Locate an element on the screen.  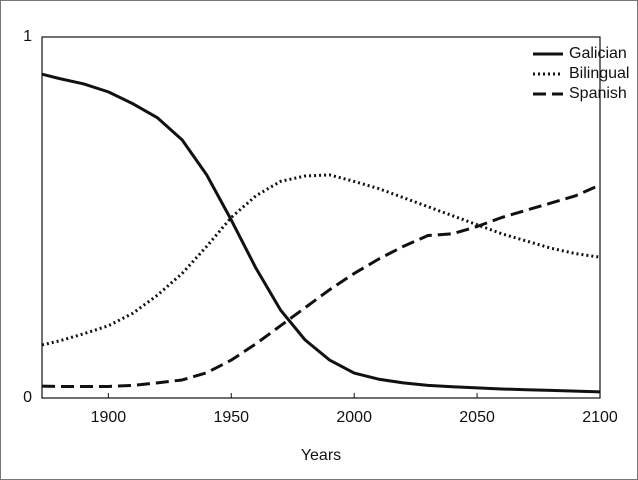
x-tick-label: 1950 is located at coordinates (231, 417).